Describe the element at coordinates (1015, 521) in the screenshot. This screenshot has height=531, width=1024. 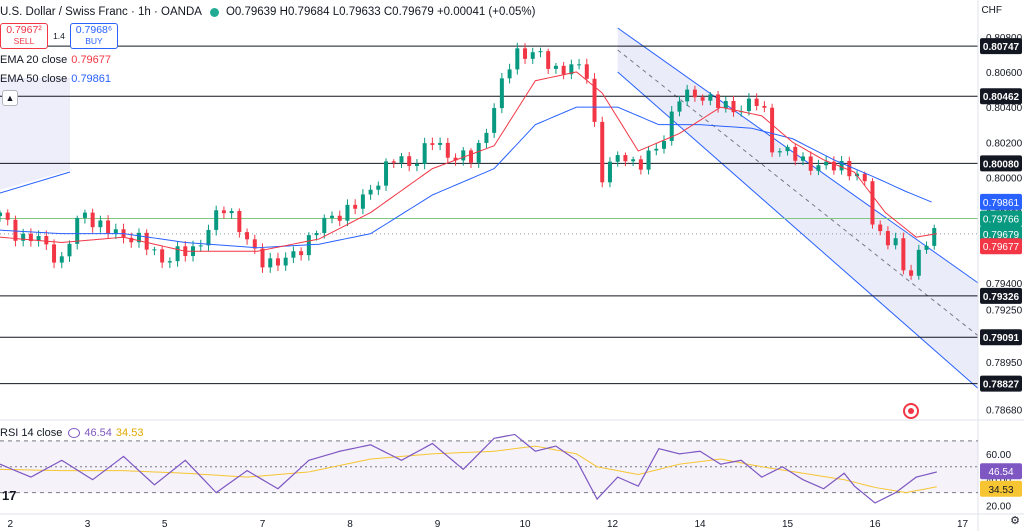
I see `settings-gear-icon: ⚙` at that location.